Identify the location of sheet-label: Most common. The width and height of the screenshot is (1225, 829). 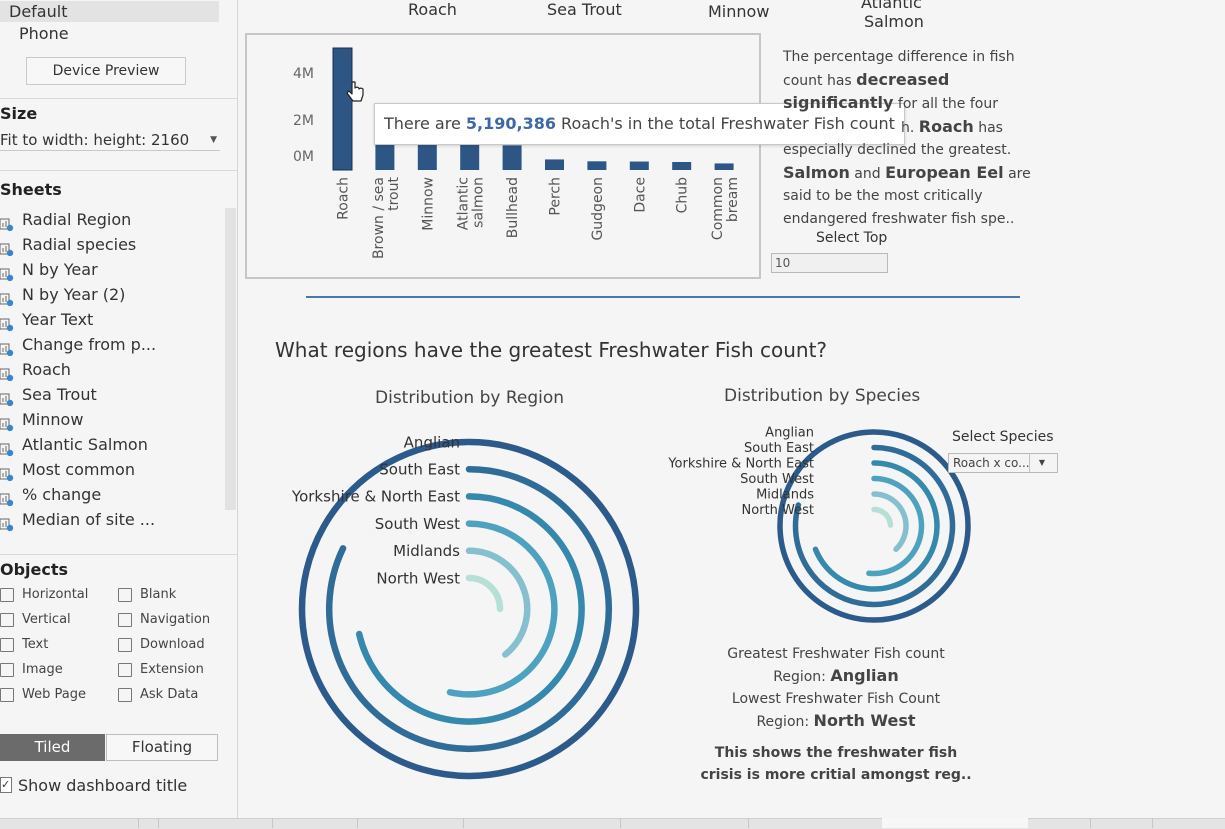
(78, 469).